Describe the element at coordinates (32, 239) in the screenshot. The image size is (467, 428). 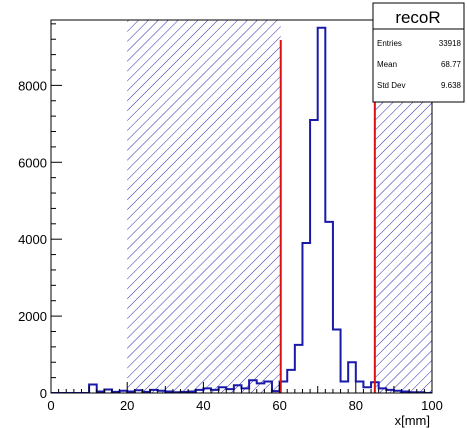
I see `y-tick-label: 4000` at that location.